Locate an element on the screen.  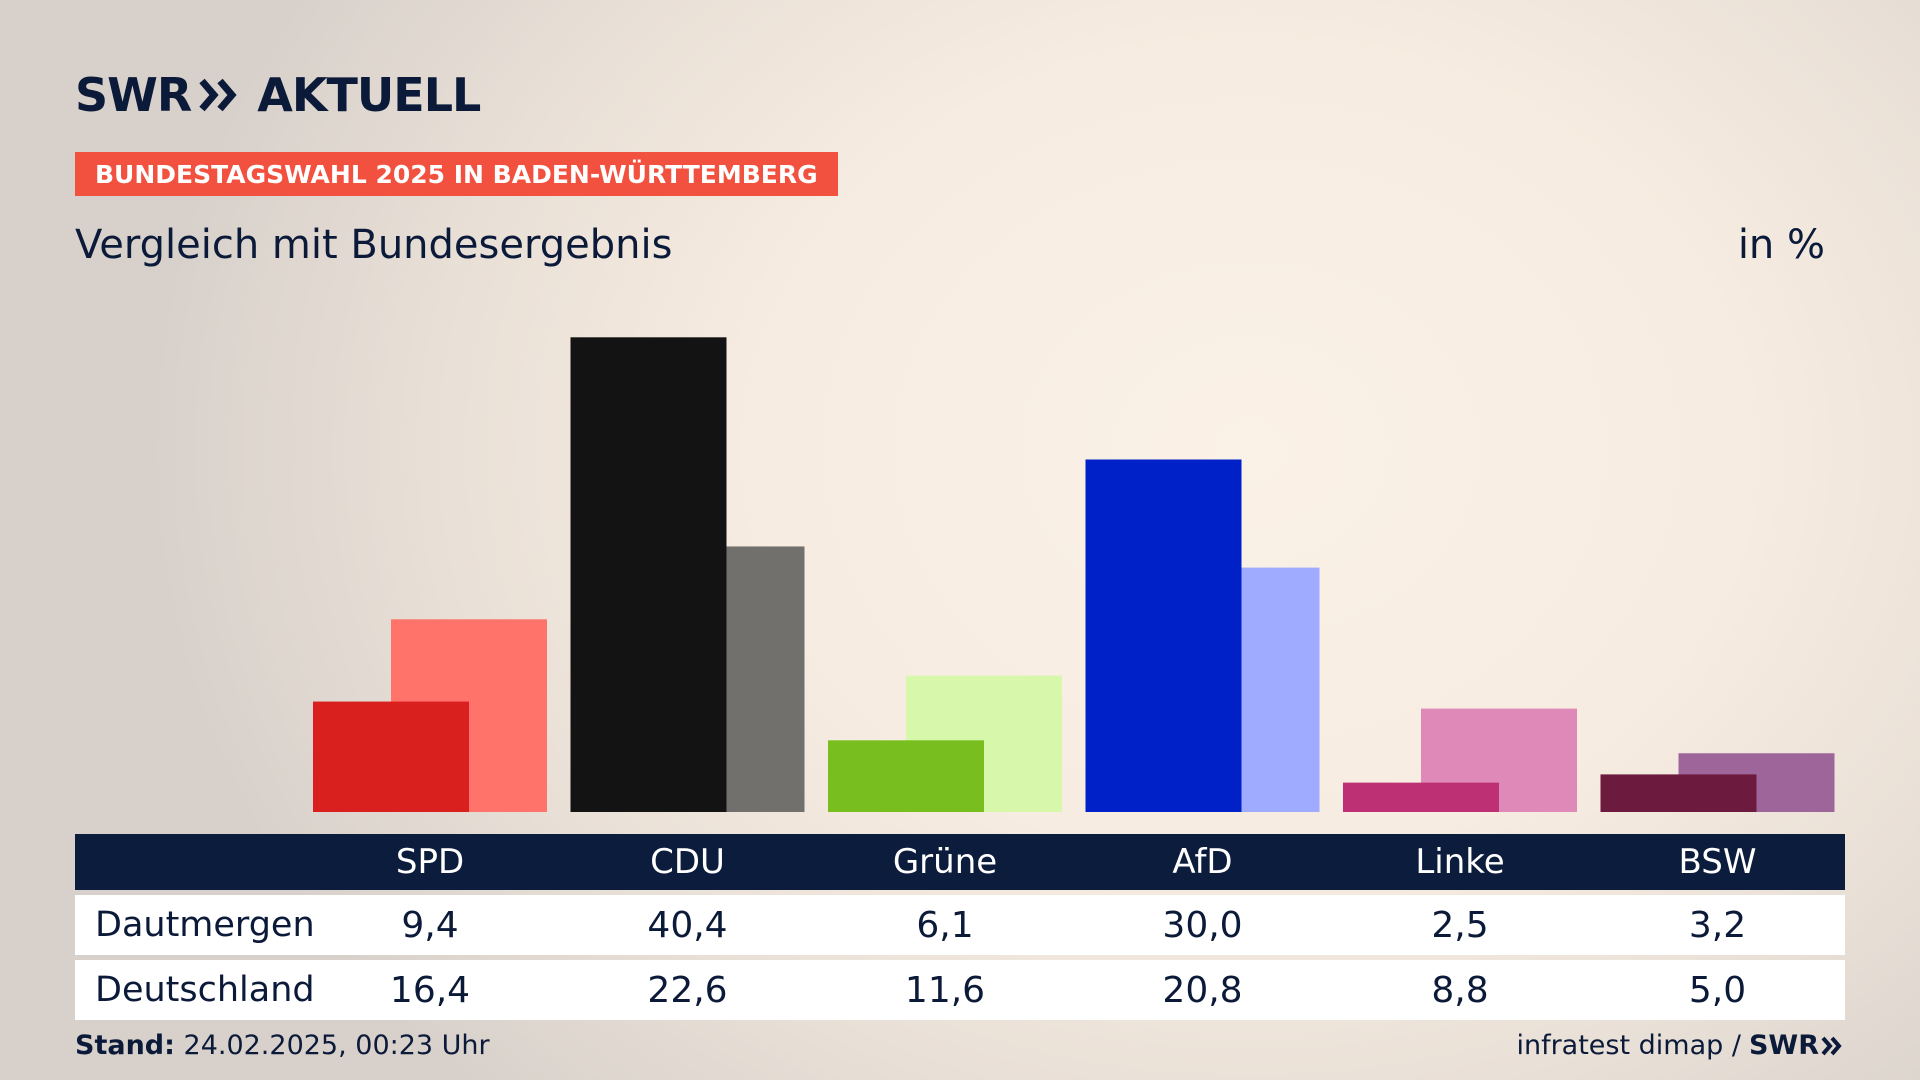
row-label-deutschland: Deutschland is located at coordinates (205, 990).